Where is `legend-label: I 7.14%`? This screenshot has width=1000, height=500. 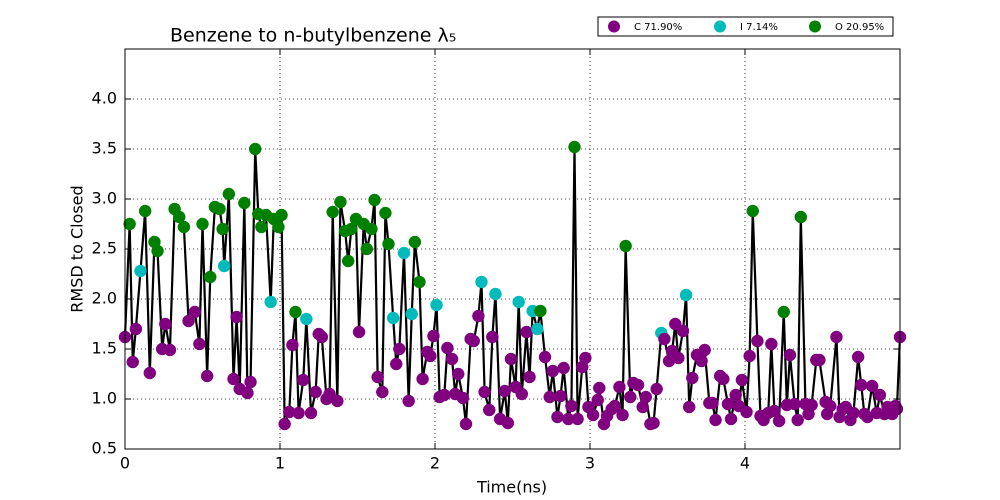
legend-label: I 7.14% is located at coordinates (759, 27).